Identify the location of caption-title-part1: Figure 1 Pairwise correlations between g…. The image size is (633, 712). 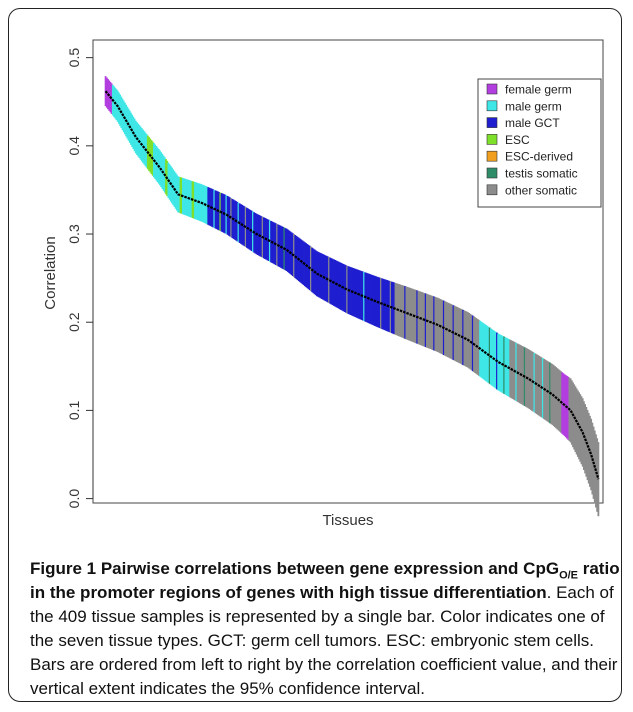
(295, 568).